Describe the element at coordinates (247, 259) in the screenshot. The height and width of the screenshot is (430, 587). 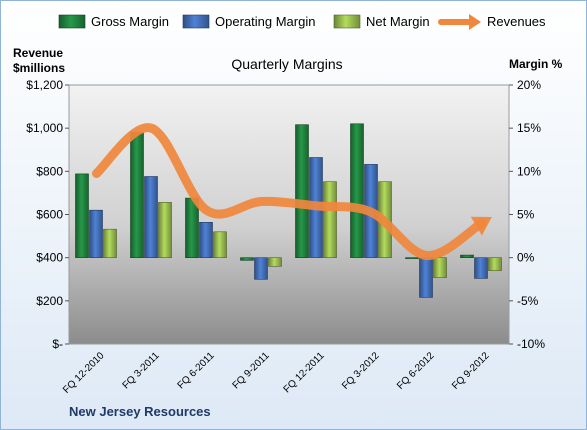
I see `bar-gross-margin-fq-9-2011` at that location.